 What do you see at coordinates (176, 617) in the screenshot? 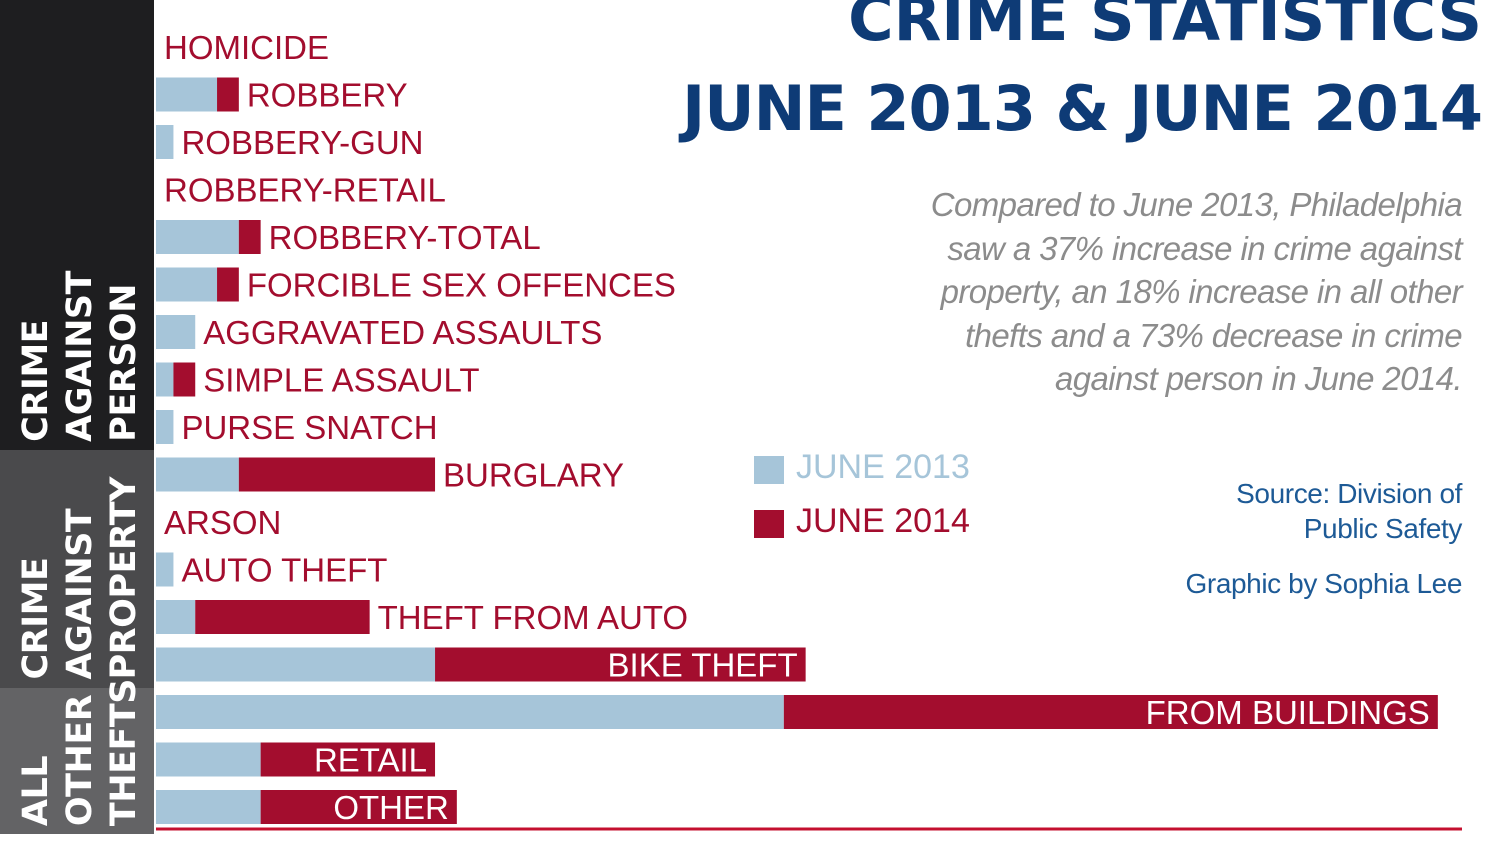
I see `bar-june-2013-theft-from-auto` at bounding box center [176, 617].